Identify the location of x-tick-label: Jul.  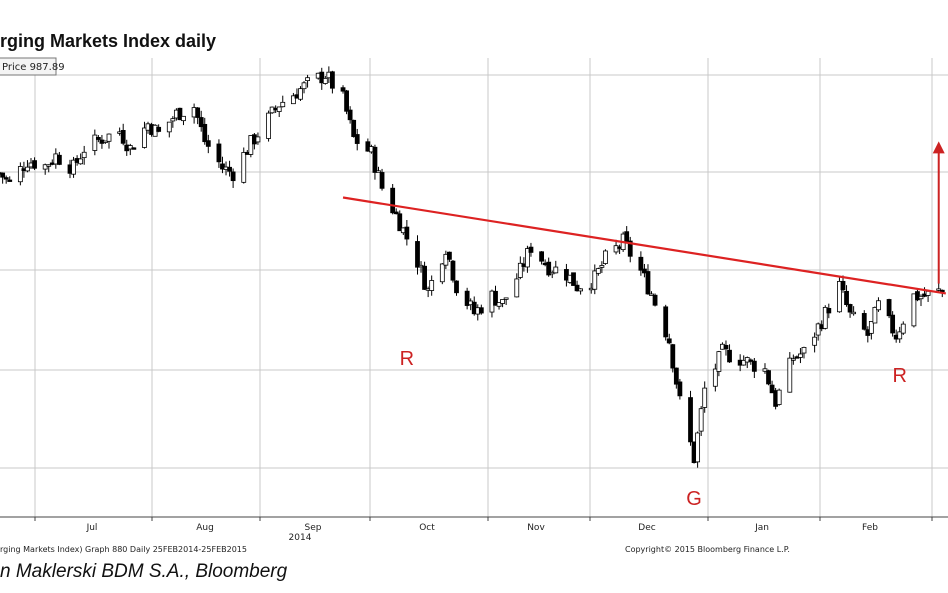
(92, 528).